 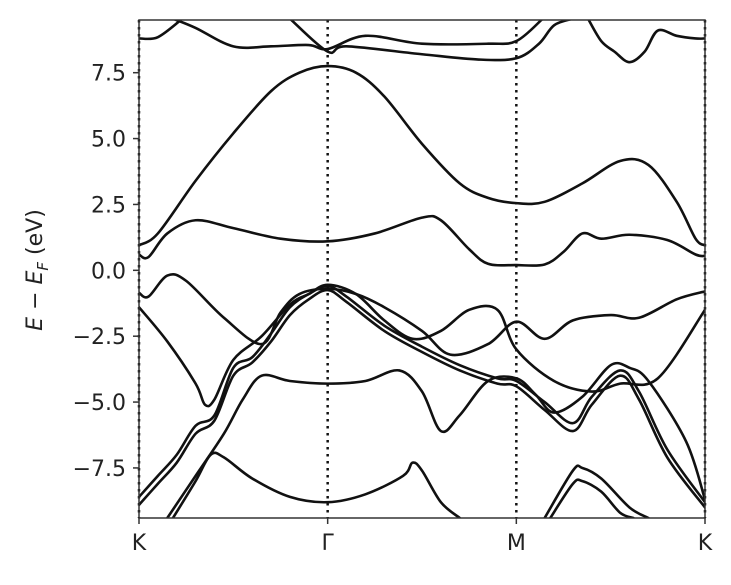 What do you see at coordinates (37, 270) in the screenshot?
I see `y-axis-label: E − EF (eV)` at bounding box center [37, 270].